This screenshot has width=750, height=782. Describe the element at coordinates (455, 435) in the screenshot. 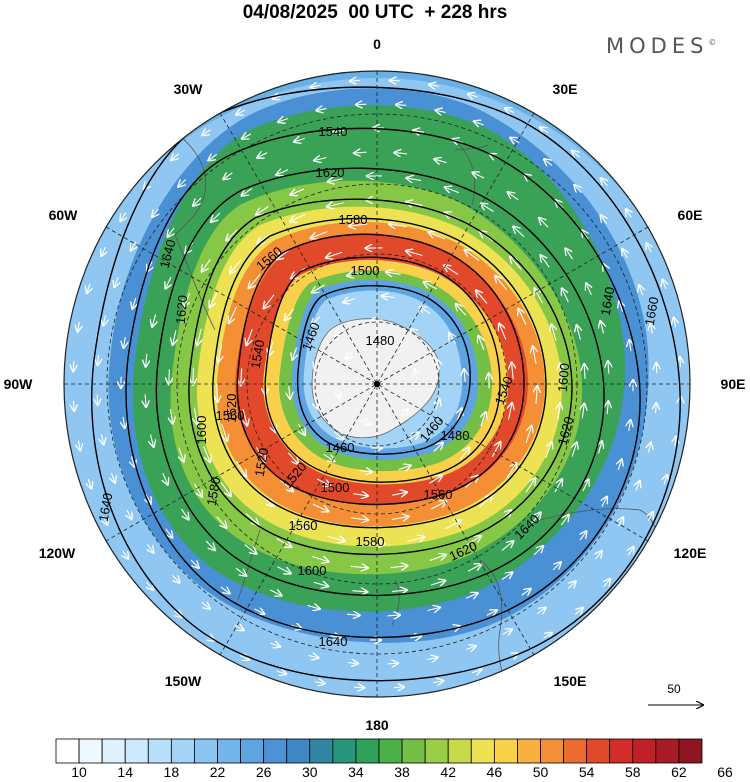

I see `contour-label: 1480` at that location.